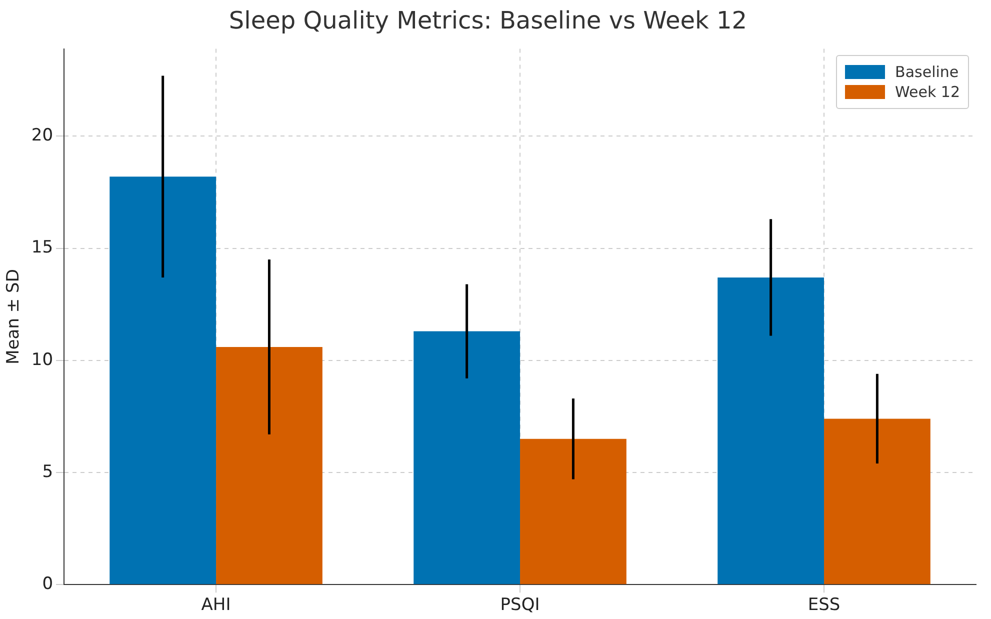 The image size is (991, 619). What do you see at coordinates (42, 136) in the screenshot?
I see `y-tick-label: 20` at bounding box center [42, 136].